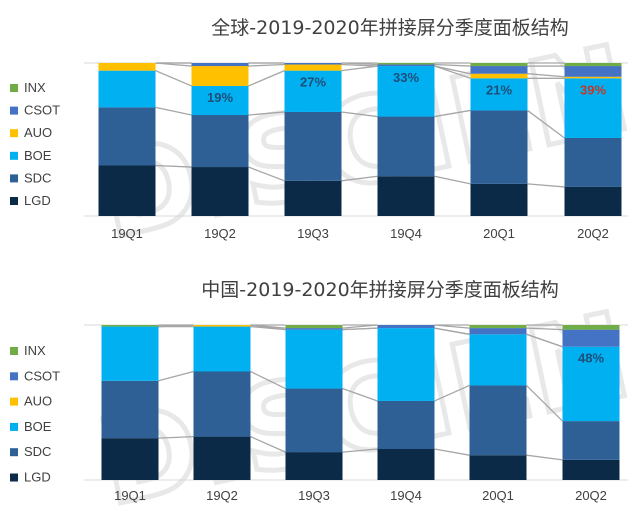 This screenshot has width=640, height=529. I want to click on bar-lgd-20q2, so click(591, 469).